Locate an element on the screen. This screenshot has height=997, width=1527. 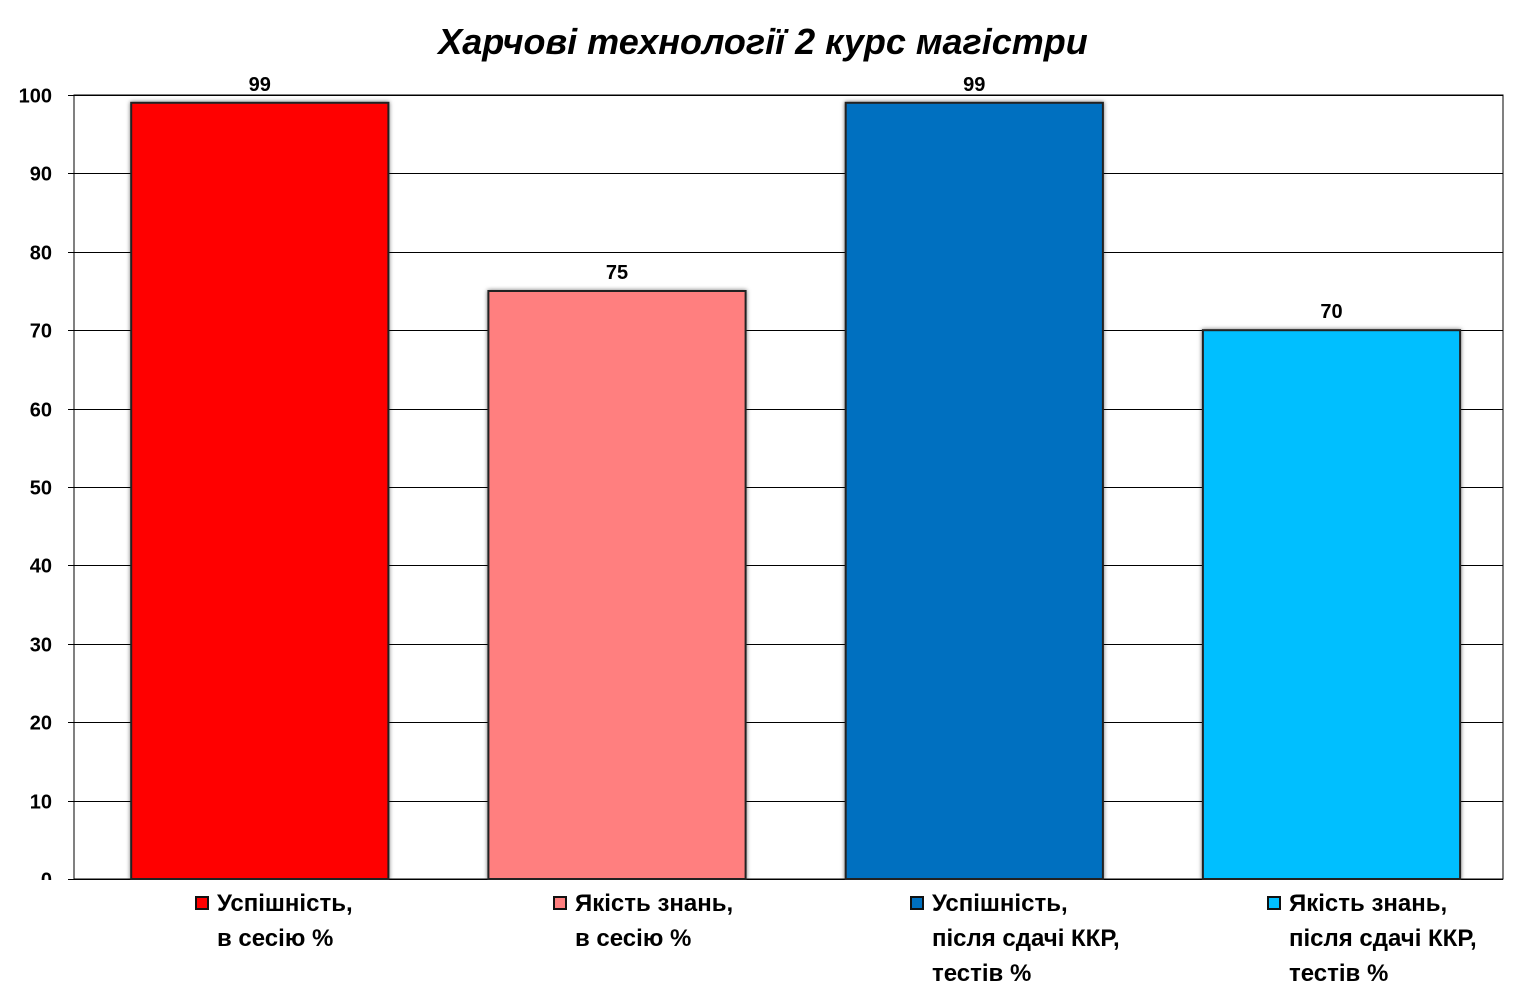
y-tick-label: 20 is located at coordinates (41, 724).